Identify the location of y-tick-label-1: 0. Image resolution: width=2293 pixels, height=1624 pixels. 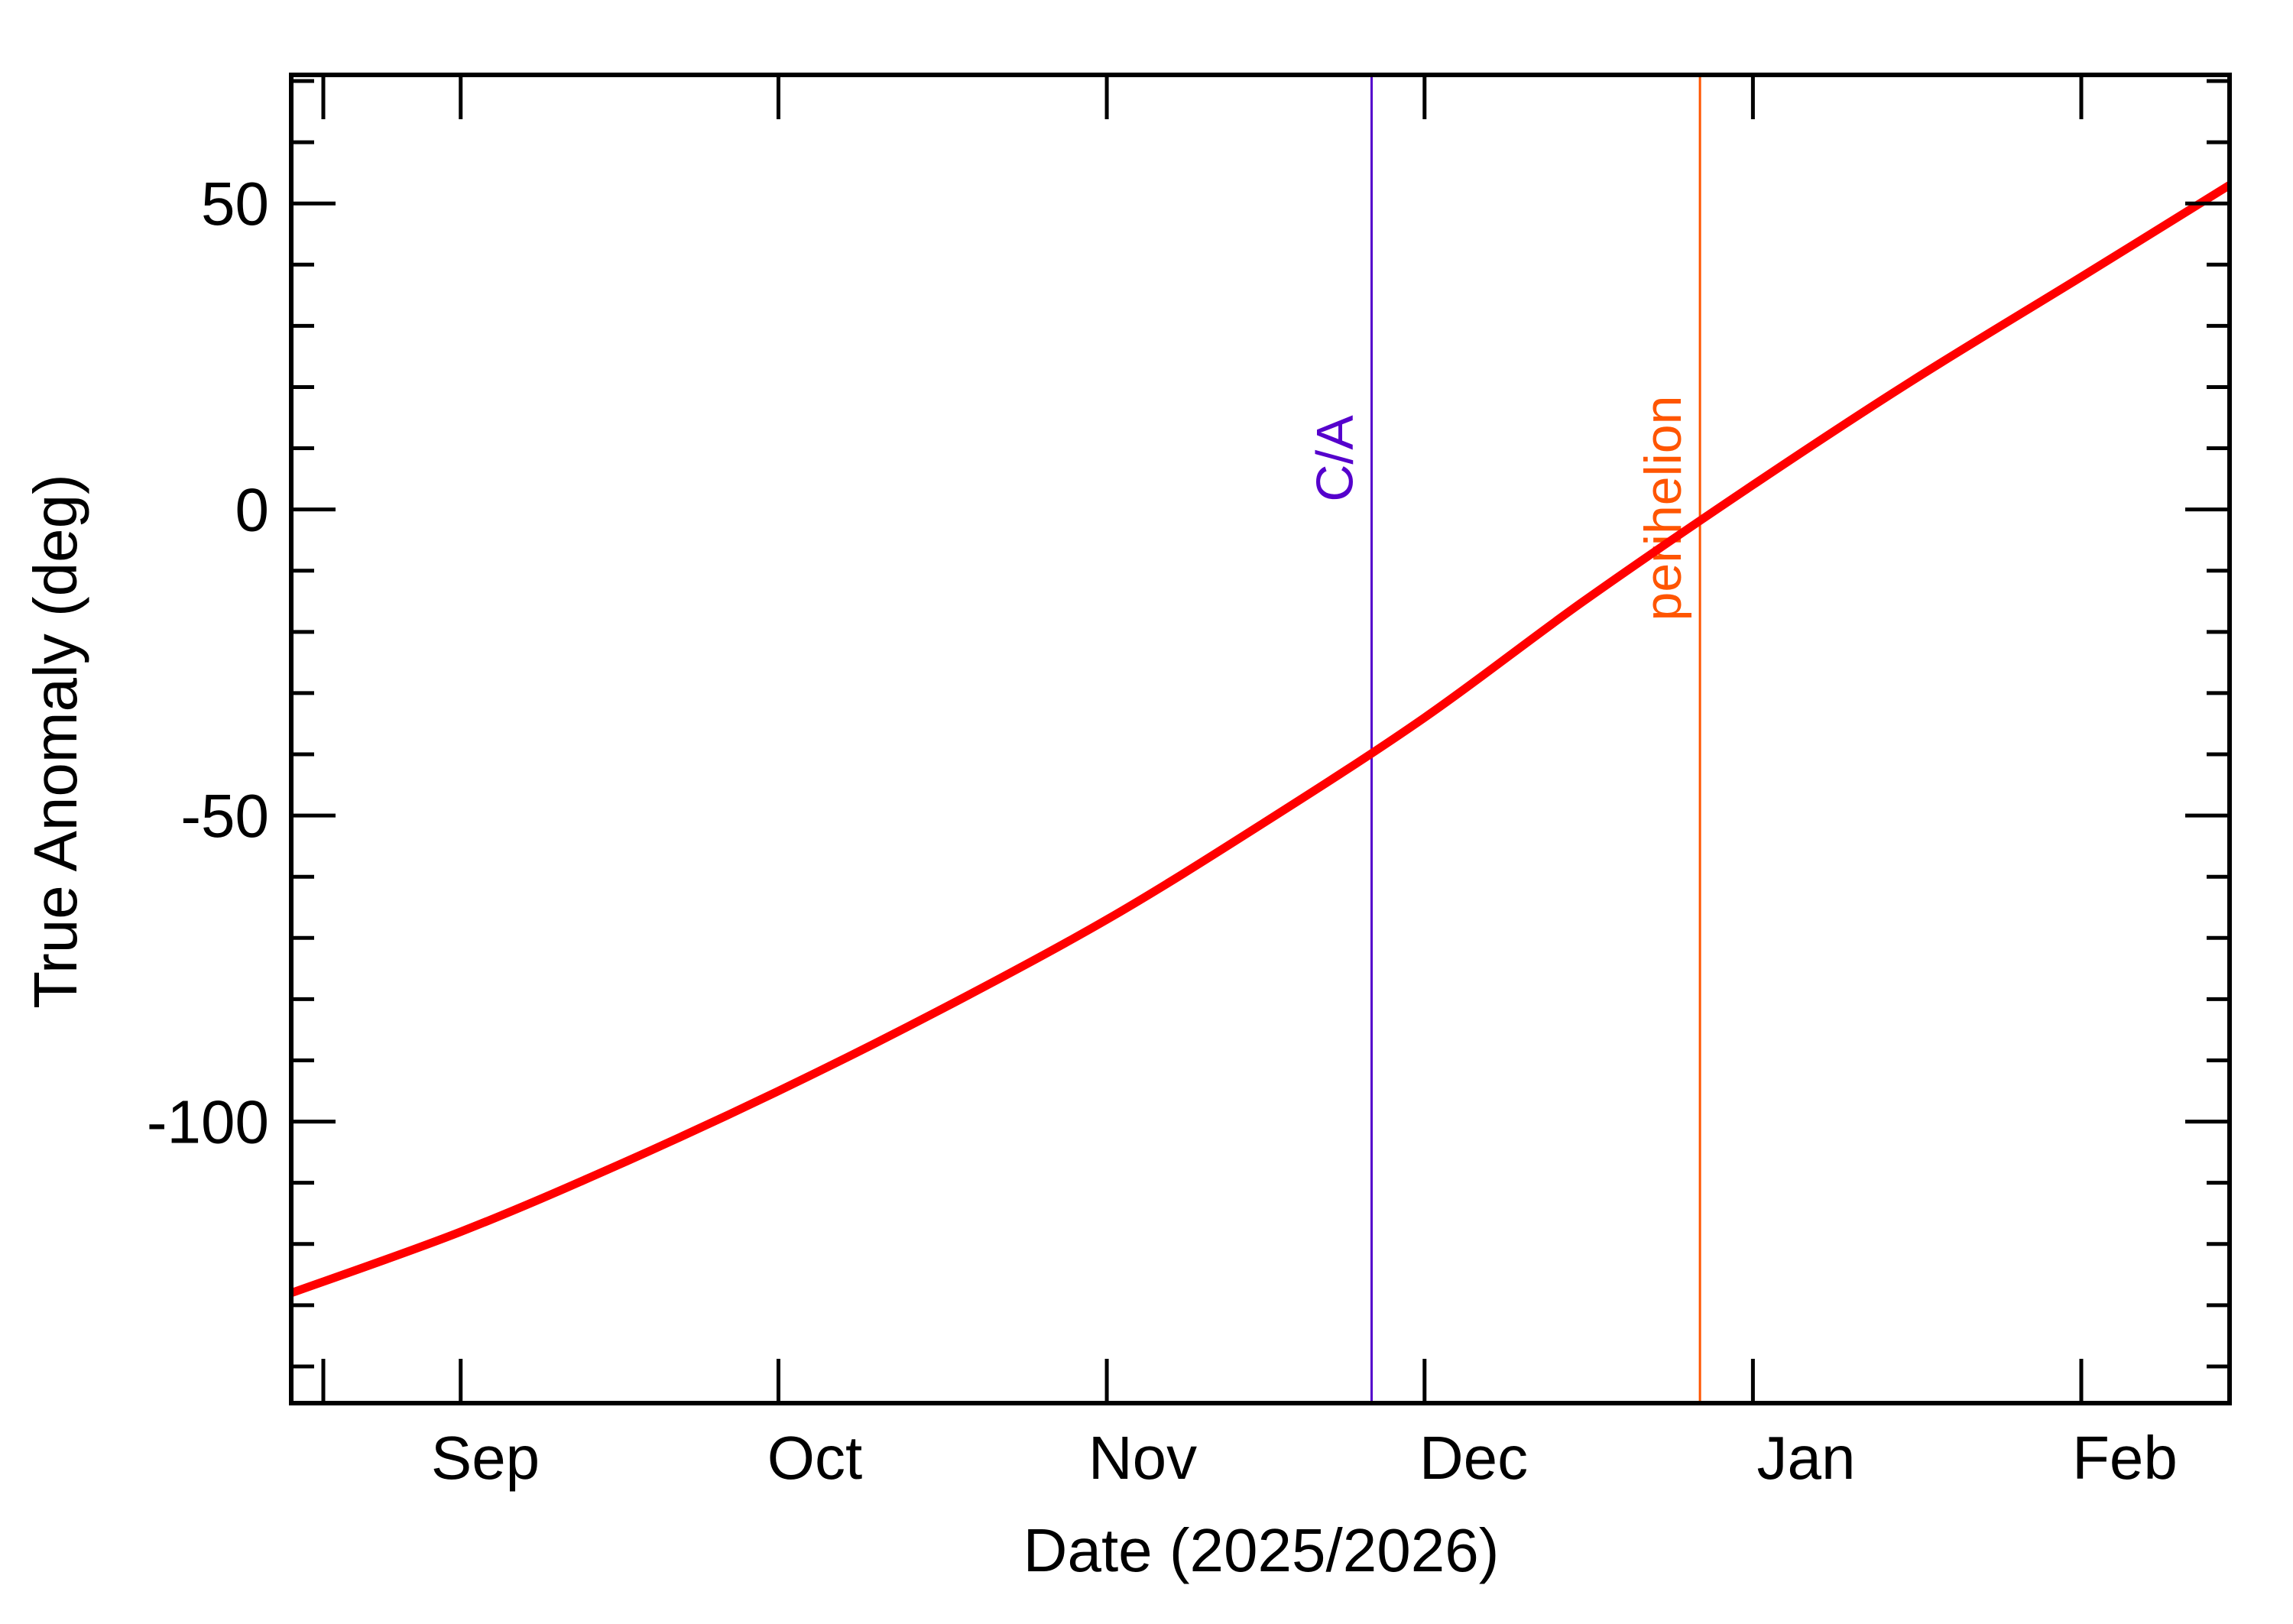
(253, 510).